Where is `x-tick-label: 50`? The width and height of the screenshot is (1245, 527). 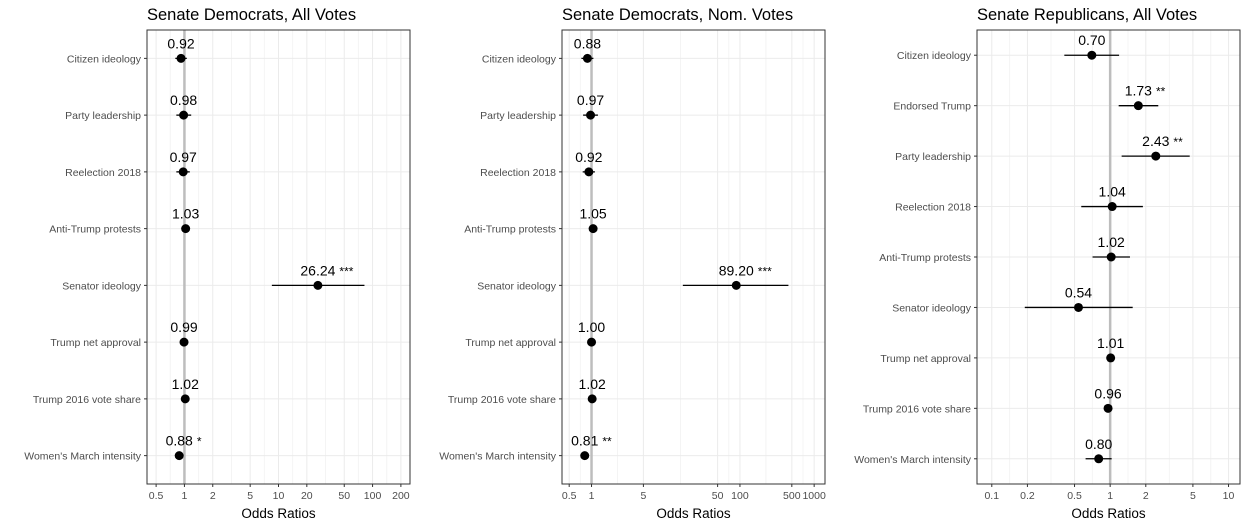 x-tick-label: 50 is located at coordinates (344, 496).